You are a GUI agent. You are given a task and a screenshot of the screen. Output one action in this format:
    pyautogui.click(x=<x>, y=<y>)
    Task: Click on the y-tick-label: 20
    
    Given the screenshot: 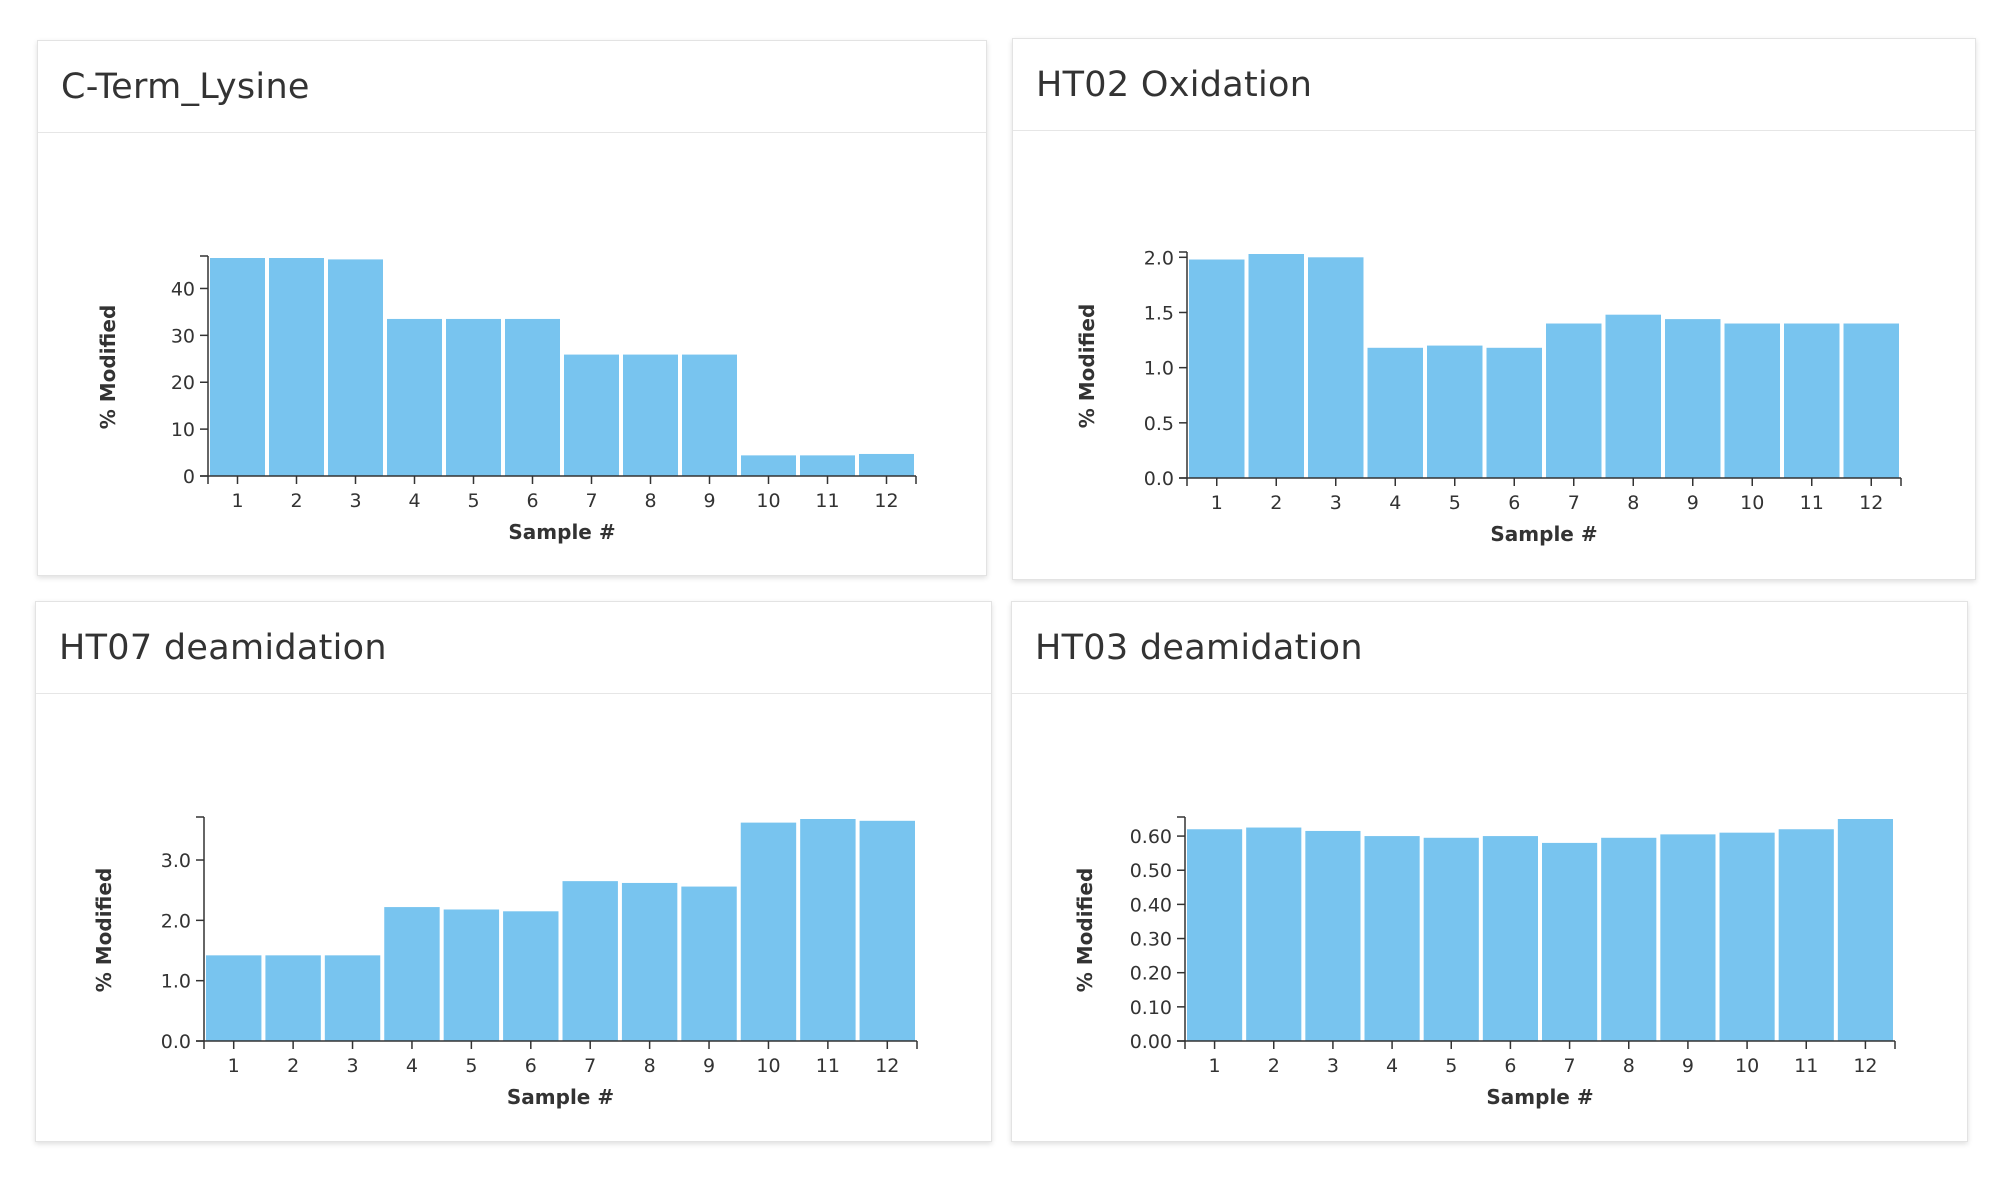 What is the action you would take?
    pyautogui.click(x=183, y=383)
    